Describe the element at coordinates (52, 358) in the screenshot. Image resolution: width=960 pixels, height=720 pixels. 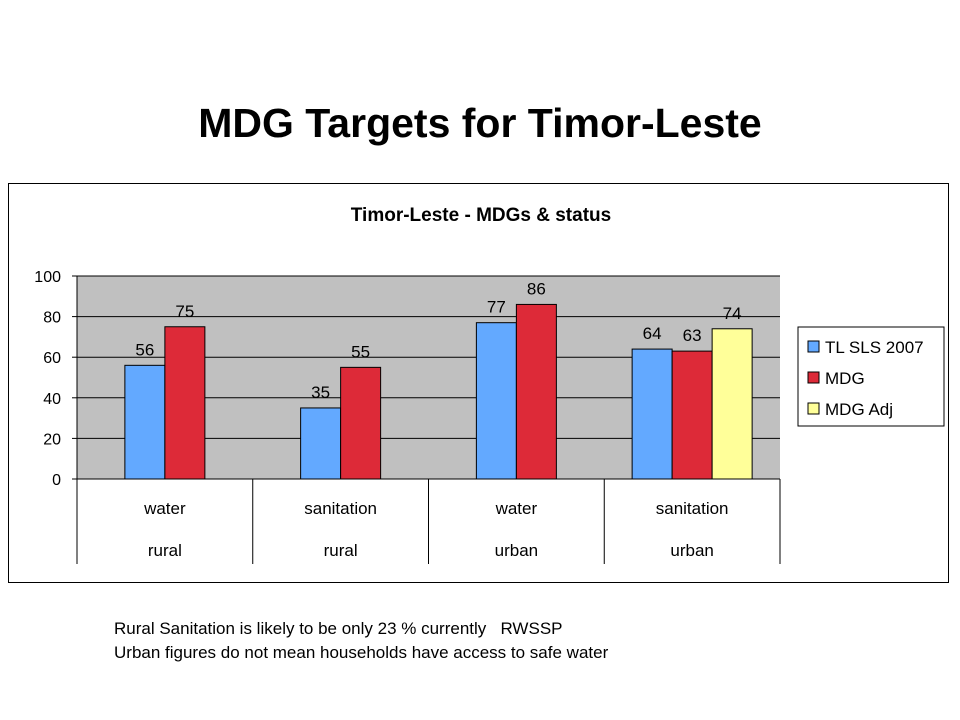
I see `y-tick-label: 60` at that location.